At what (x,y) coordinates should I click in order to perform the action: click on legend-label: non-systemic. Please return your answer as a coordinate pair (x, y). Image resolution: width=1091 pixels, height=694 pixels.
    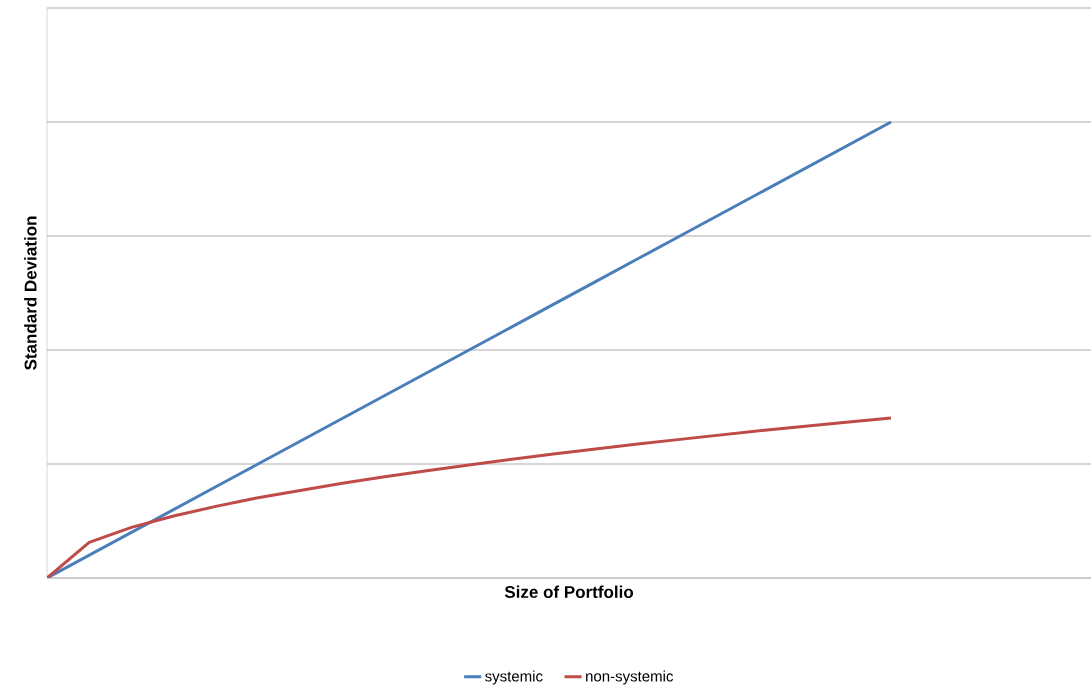
    Looking at the image, I should click on (630, 677).